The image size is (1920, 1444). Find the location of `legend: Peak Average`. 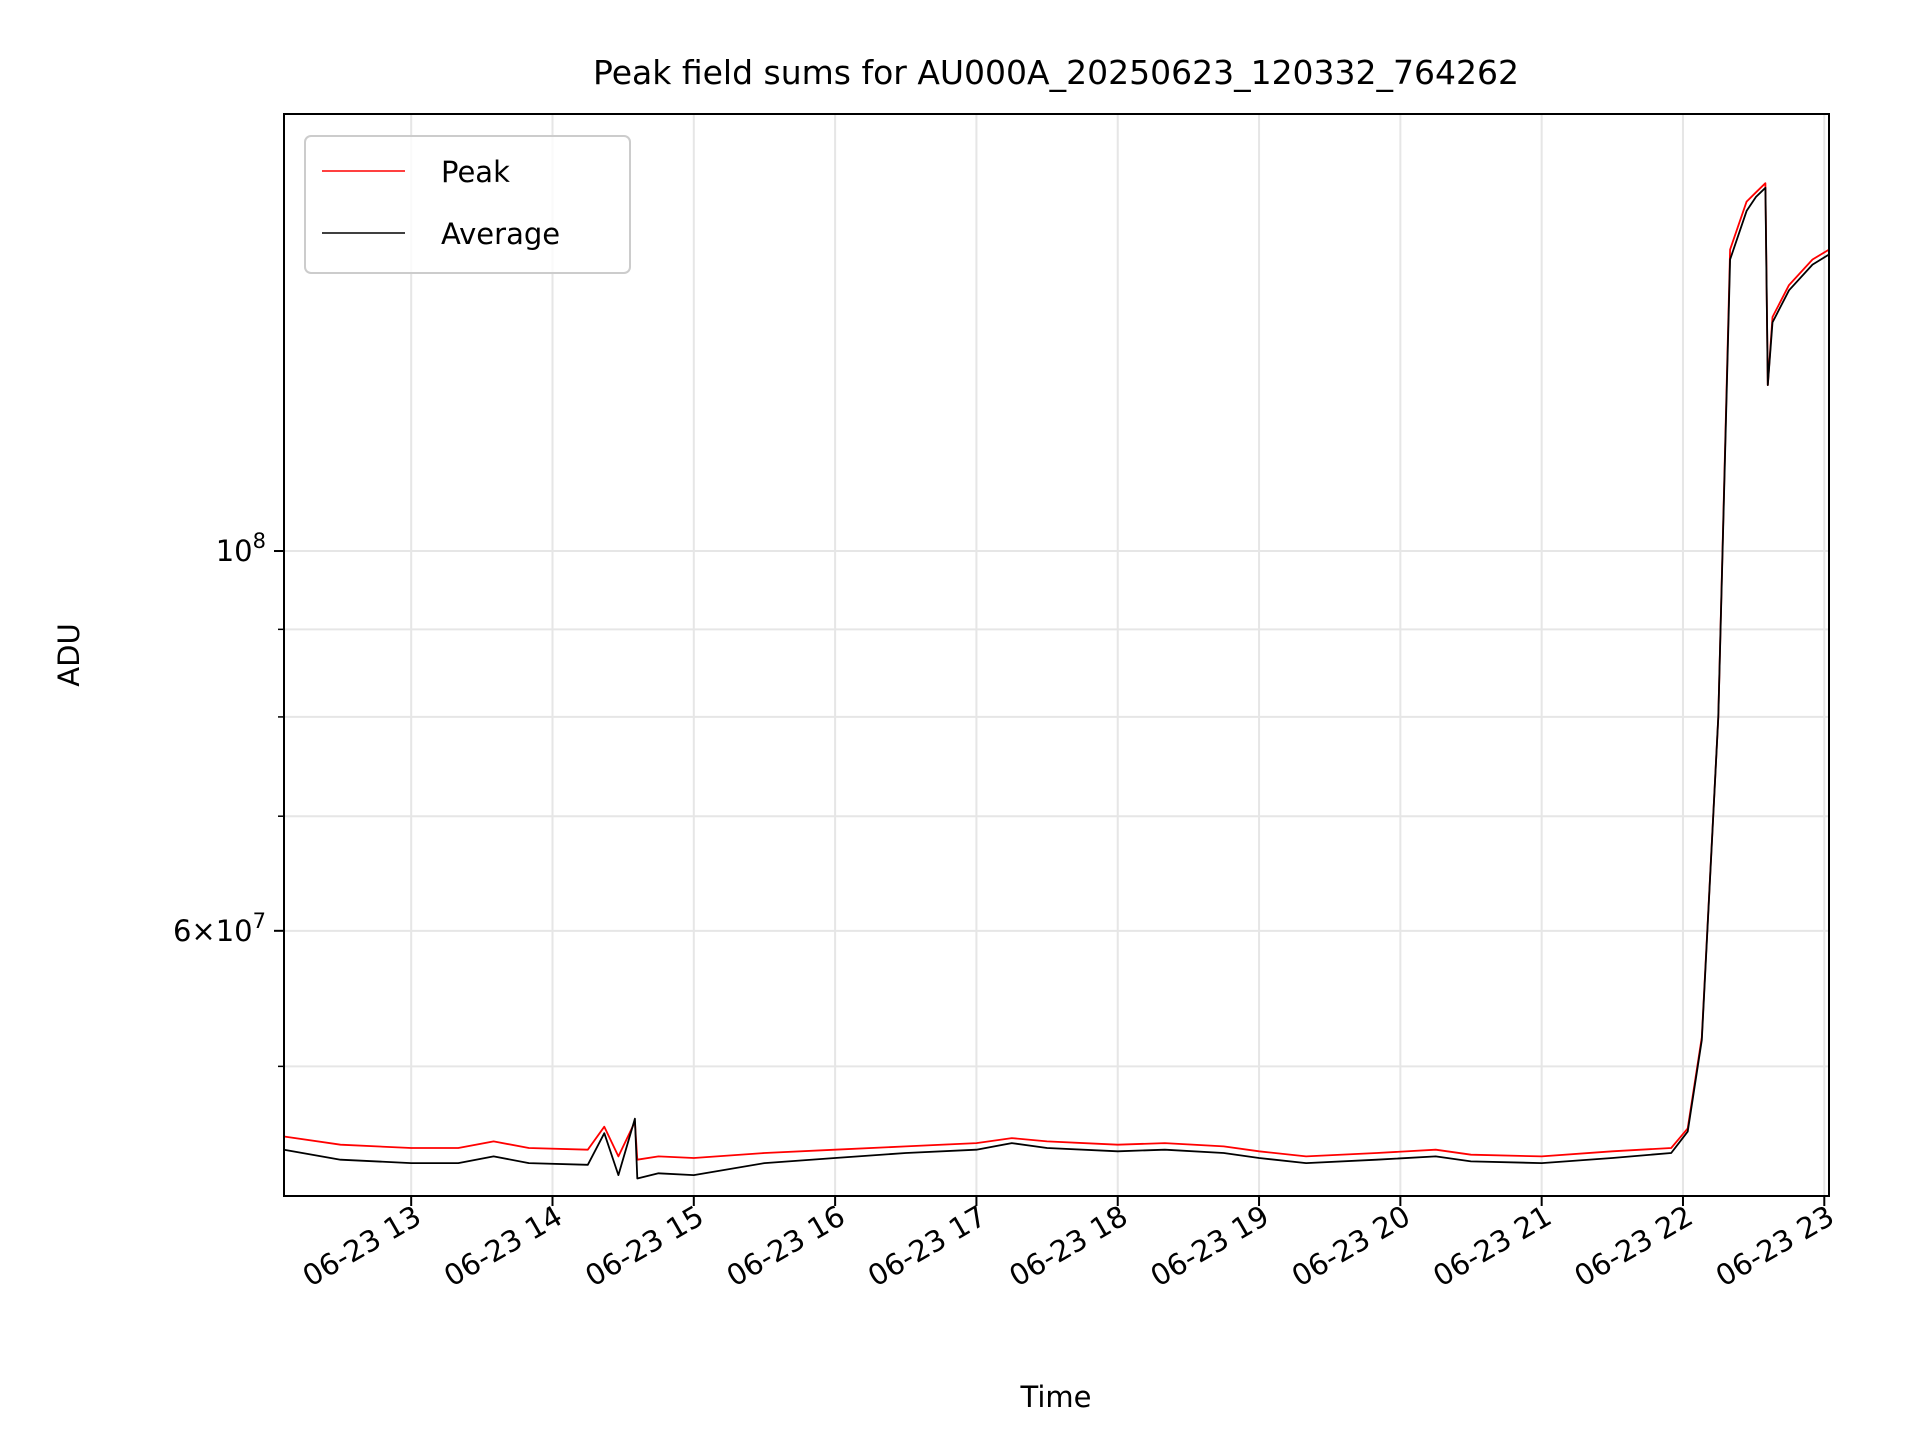

legend: Peak Average is located at coordinates (467, 204).